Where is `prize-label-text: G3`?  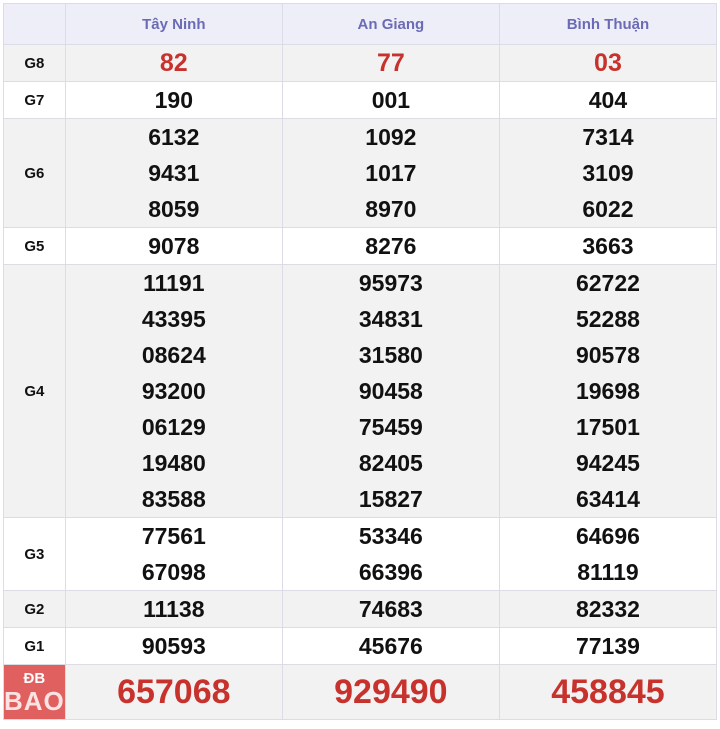
prize-label-text: G3 is located at coordinates (34, 554).